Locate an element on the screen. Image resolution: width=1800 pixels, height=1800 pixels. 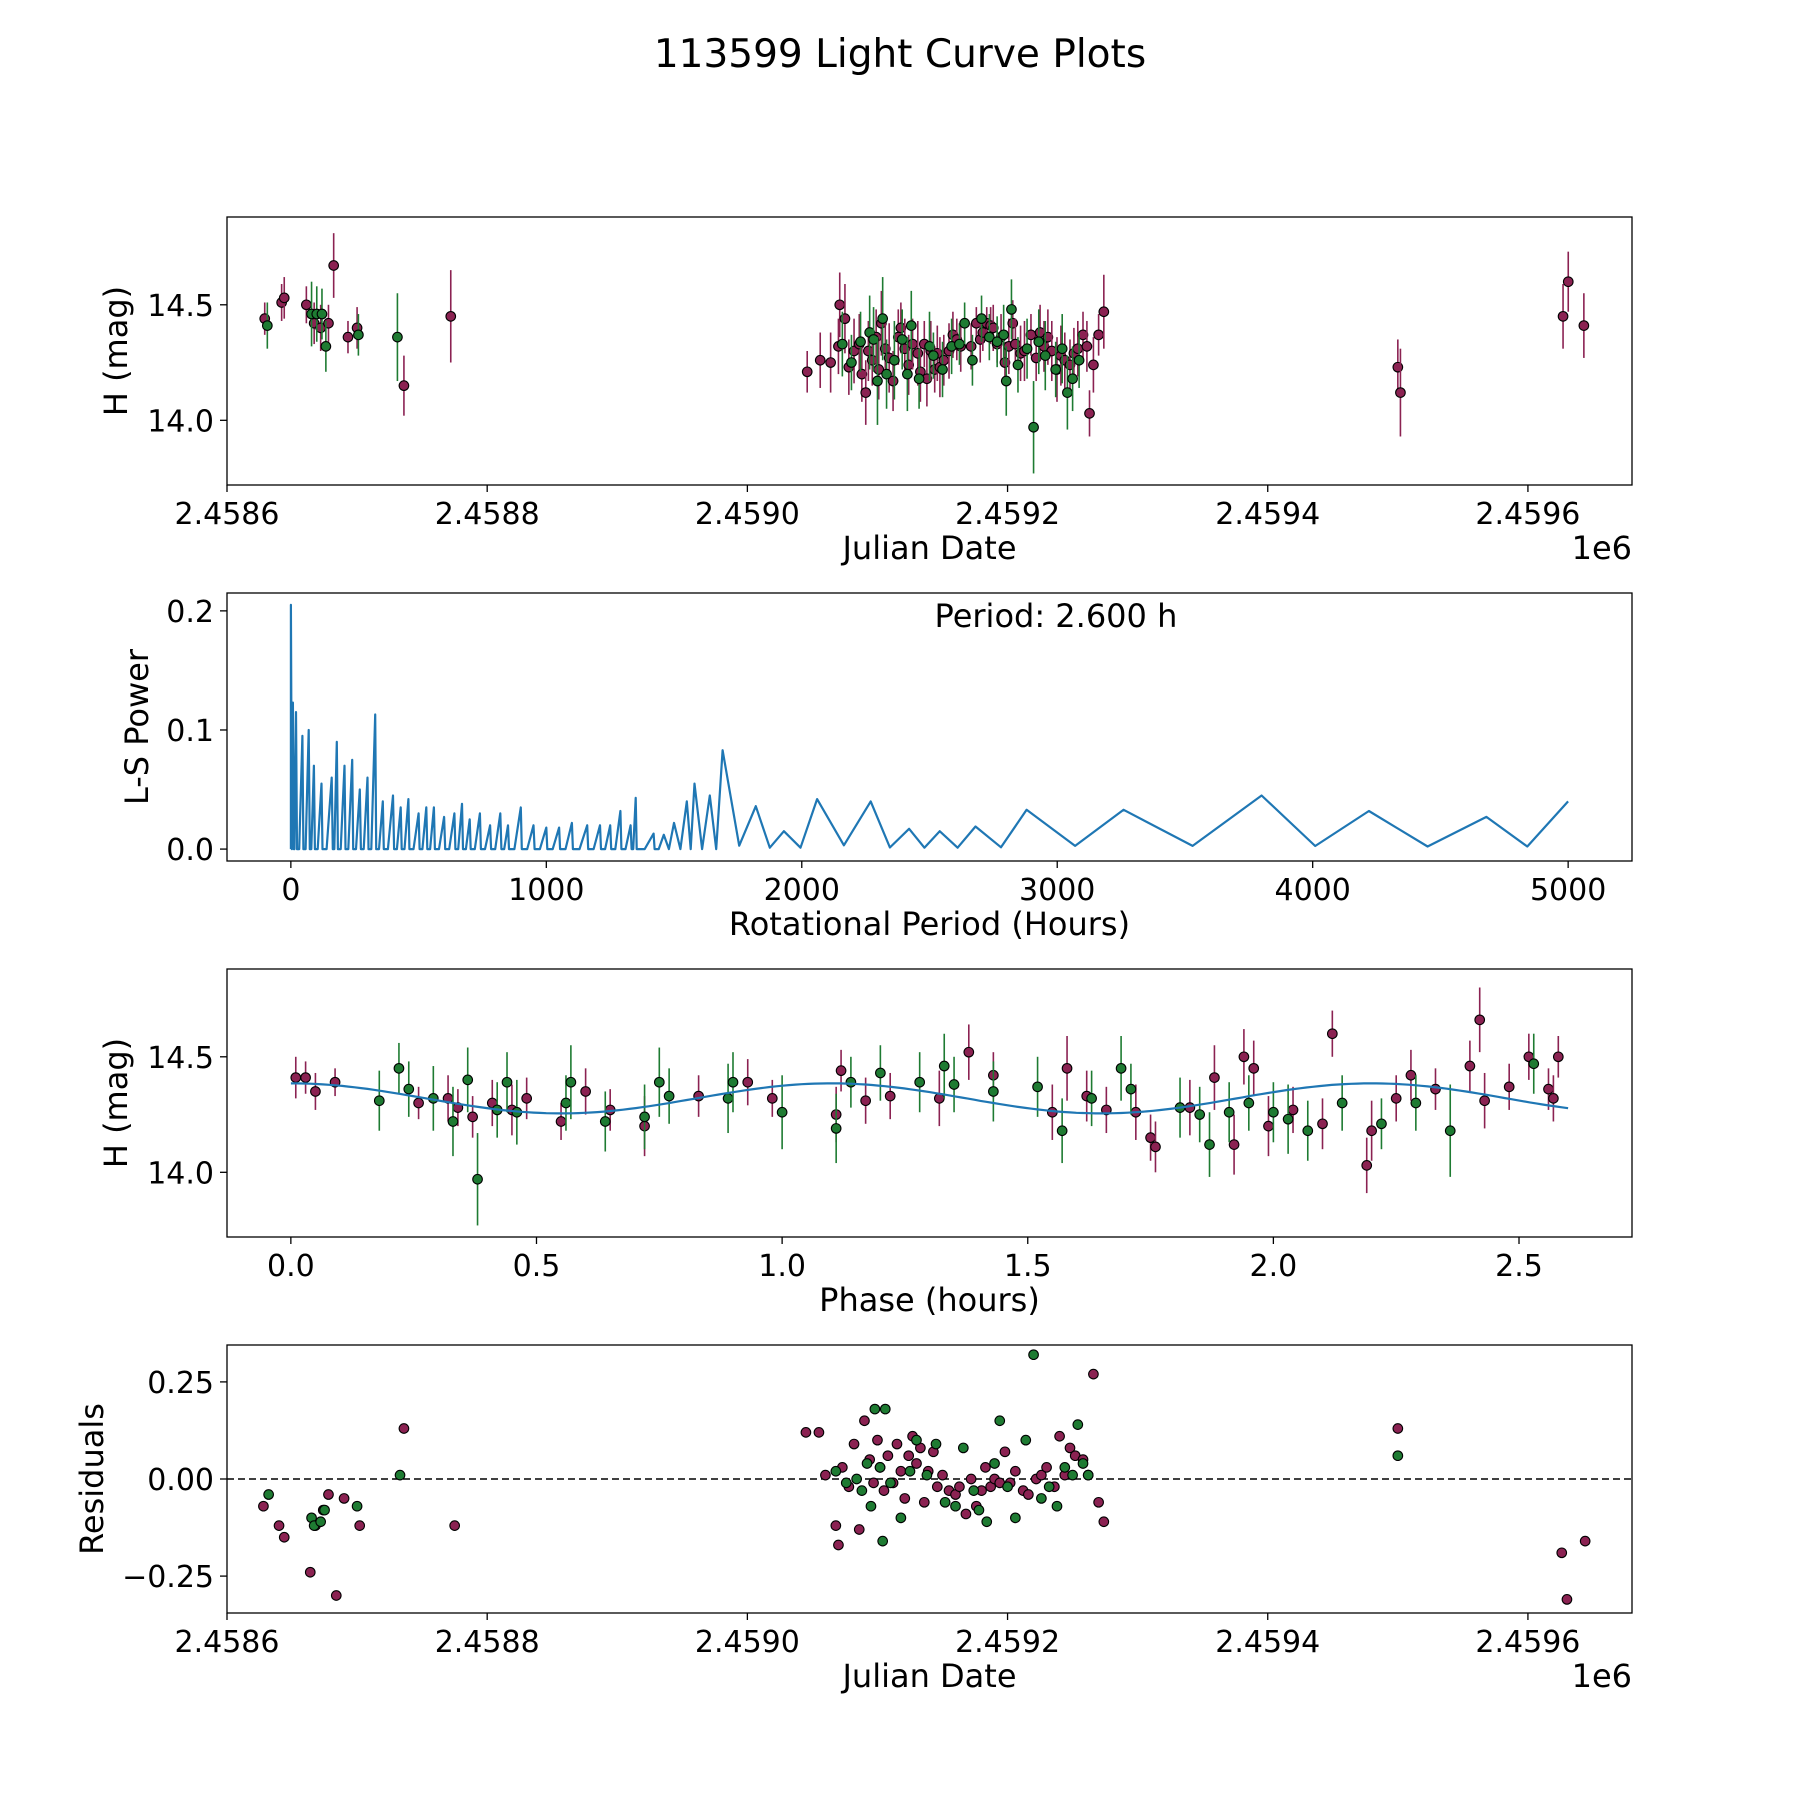
y-tick-label: 14.5 is located at coordinates (180, 1058).